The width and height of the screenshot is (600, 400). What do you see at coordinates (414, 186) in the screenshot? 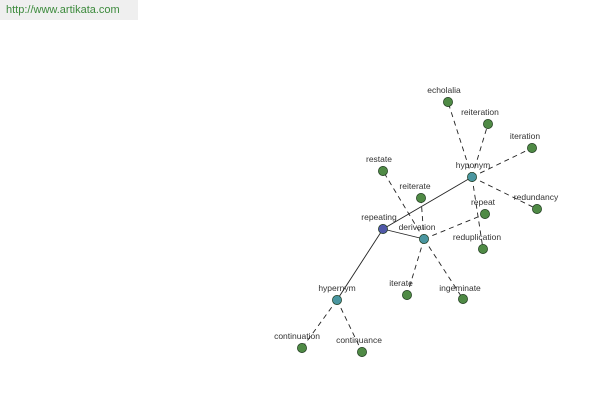
I see `node-label-reiterate: reiterate` at bounding box center [414, 186].